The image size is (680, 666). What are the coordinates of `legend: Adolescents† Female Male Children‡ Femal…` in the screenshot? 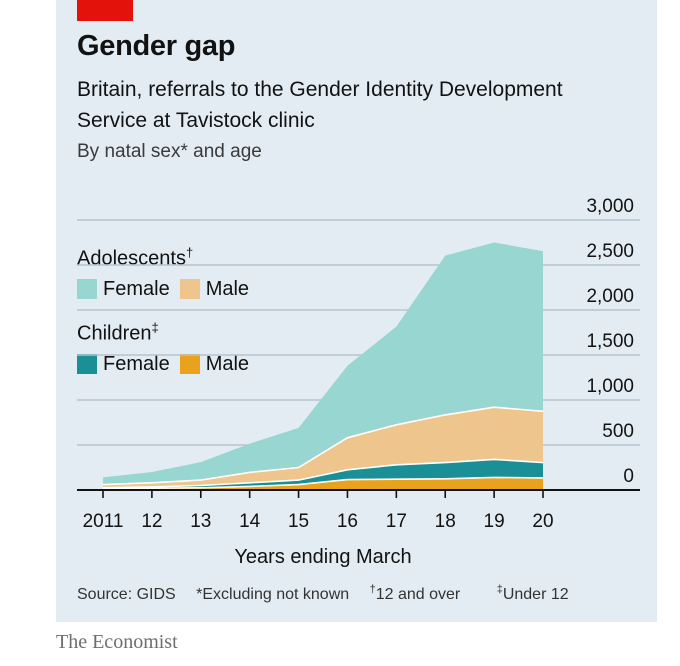 It's located at (168, 315).